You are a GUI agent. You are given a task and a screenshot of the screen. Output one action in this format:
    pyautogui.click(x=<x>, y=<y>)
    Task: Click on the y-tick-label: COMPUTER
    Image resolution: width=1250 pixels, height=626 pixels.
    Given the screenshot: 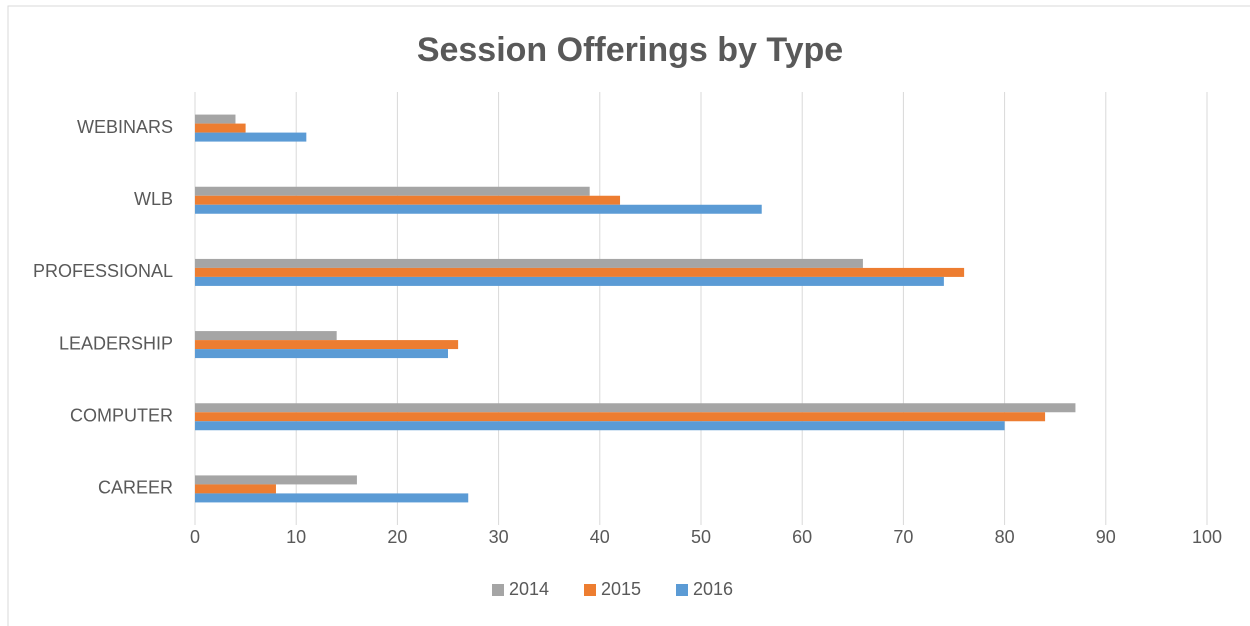 What is the action you would take?
    pyautogui.click(x=121, y=416)
    